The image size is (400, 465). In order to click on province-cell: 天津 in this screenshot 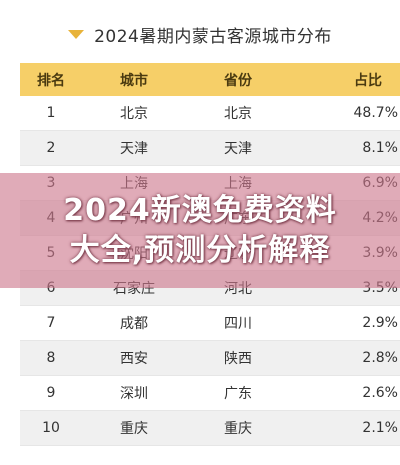, I will do `click(238, 148)`.